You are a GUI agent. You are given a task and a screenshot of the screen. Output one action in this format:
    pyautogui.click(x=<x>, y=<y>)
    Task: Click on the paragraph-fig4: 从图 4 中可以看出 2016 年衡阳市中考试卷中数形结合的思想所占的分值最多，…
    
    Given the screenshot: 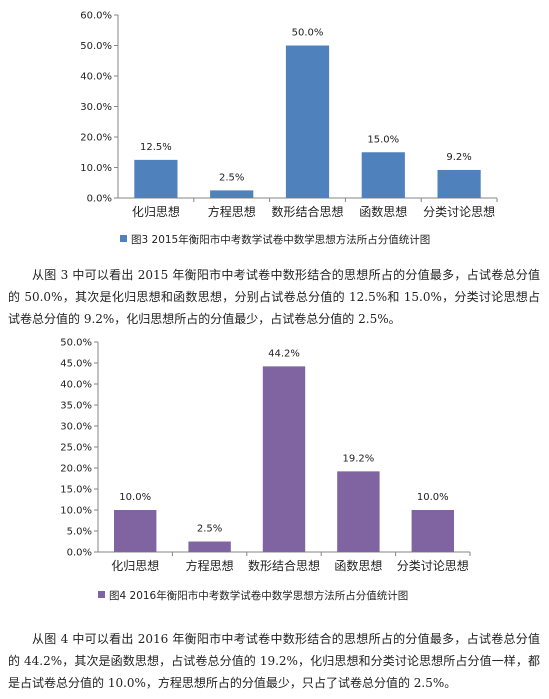 What is the action you would take?
    pyautogui.click(x=274, y=661)
    